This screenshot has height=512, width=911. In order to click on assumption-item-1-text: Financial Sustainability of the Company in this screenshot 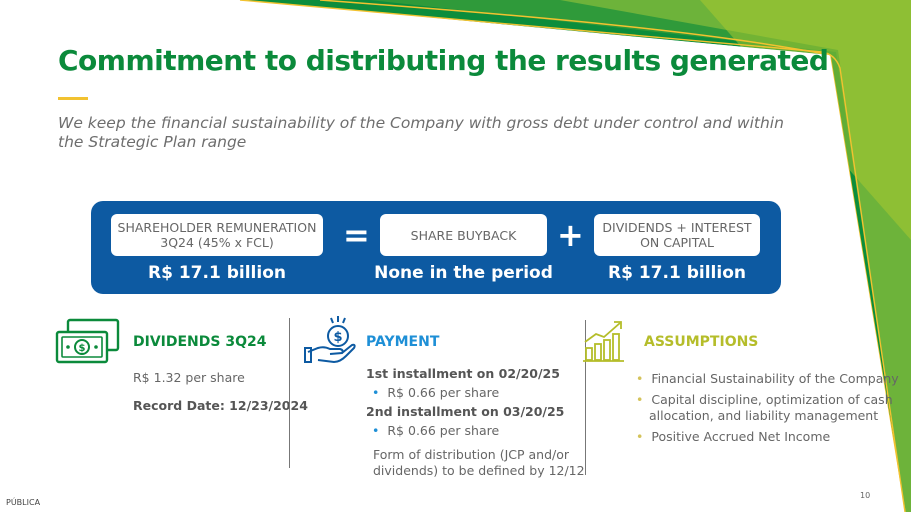, I will do `click(775, 378)`.